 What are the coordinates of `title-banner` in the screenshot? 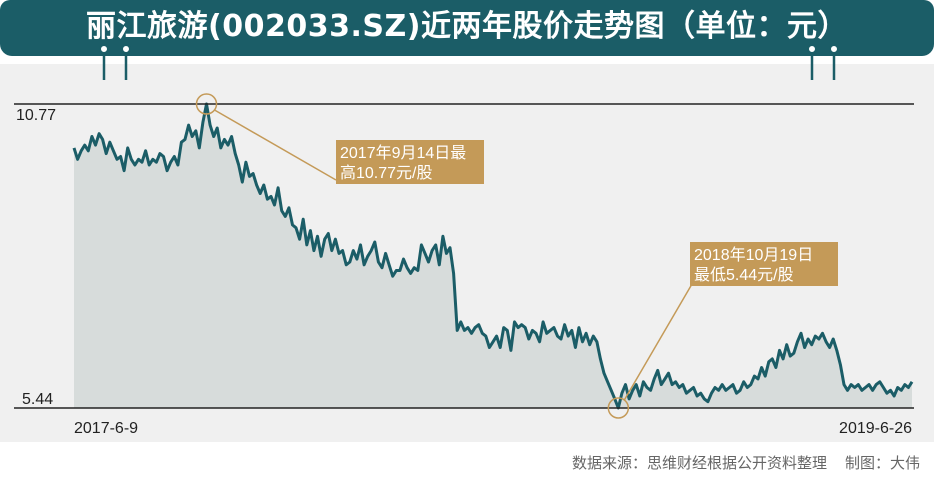 It's located at (467, 28).